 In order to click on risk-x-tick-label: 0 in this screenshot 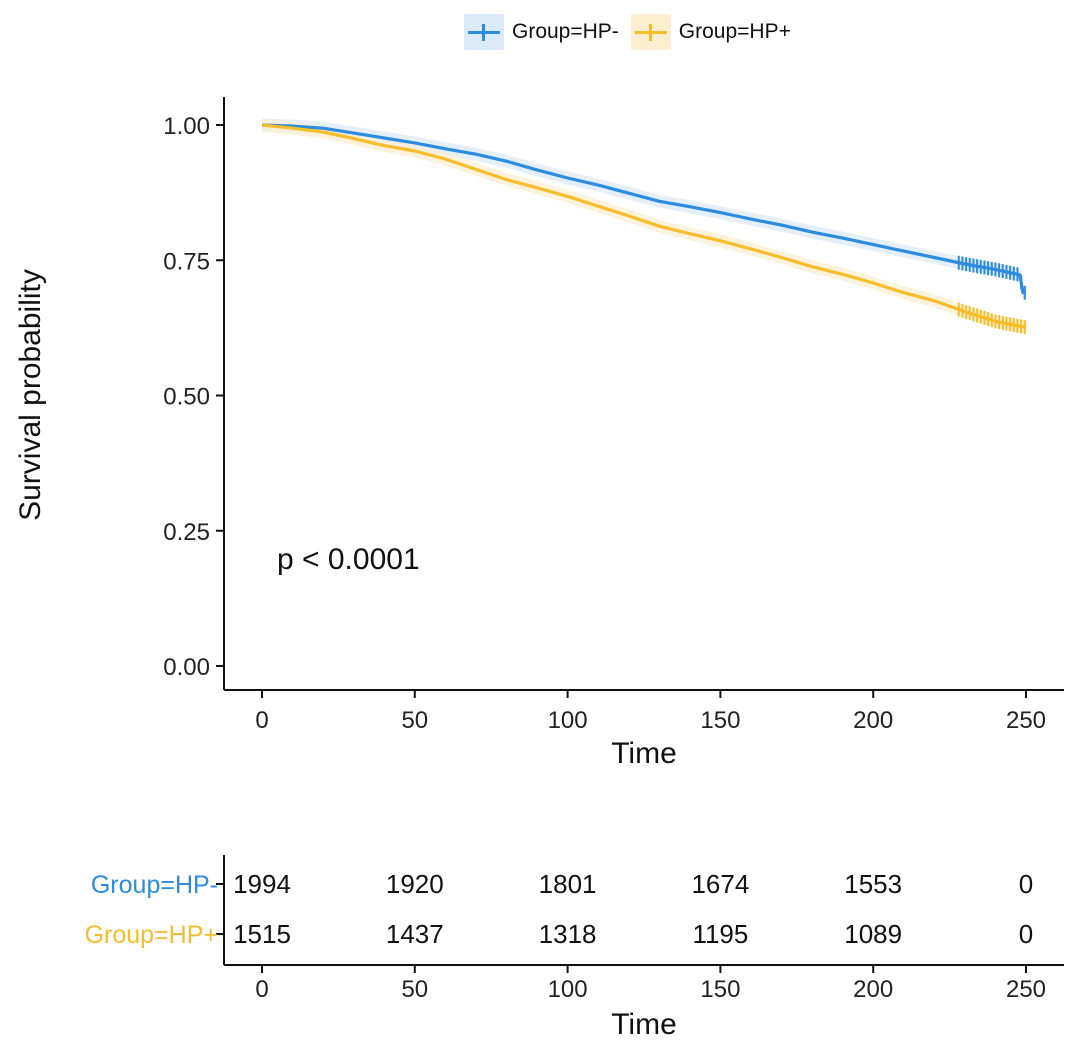, I will do `click(261, 989)`.